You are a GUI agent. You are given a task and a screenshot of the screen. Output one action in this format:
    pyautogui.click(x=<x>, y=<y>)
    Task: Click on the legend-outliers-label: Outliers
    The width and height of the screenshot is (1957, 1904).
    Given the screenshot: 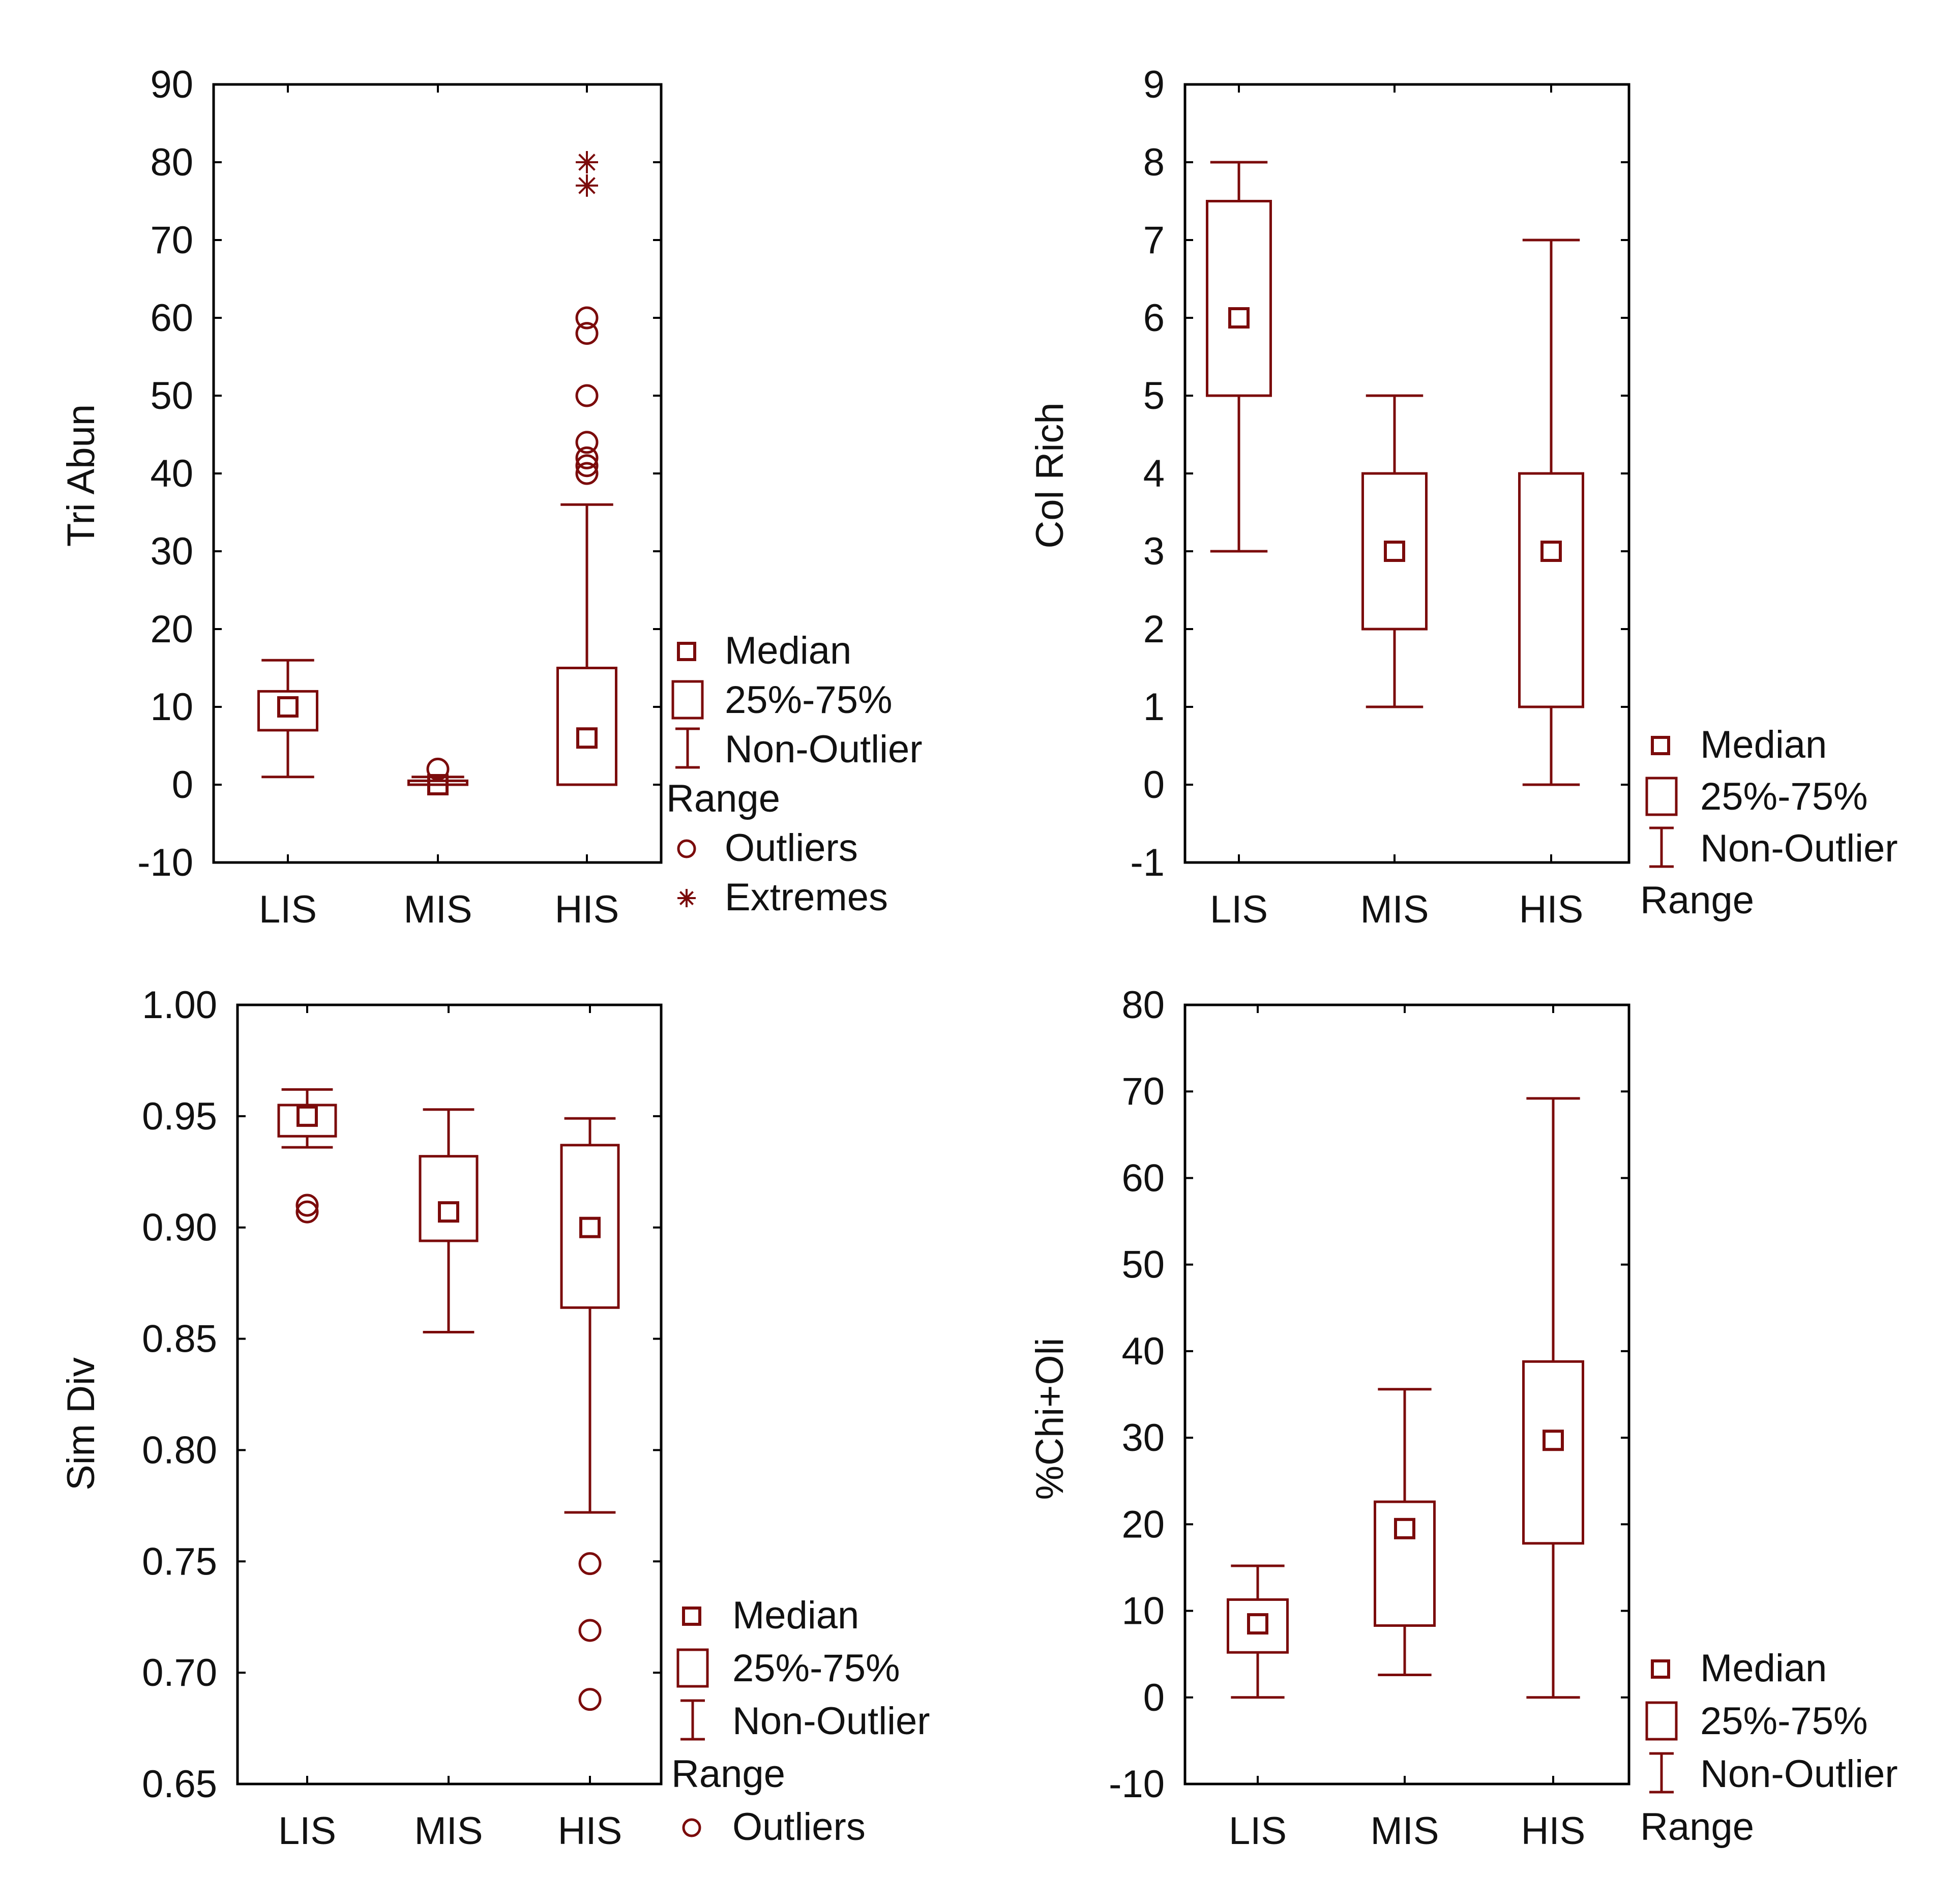 What is the action you would take?
    pyautogui.click(x=799, y=1827)
    